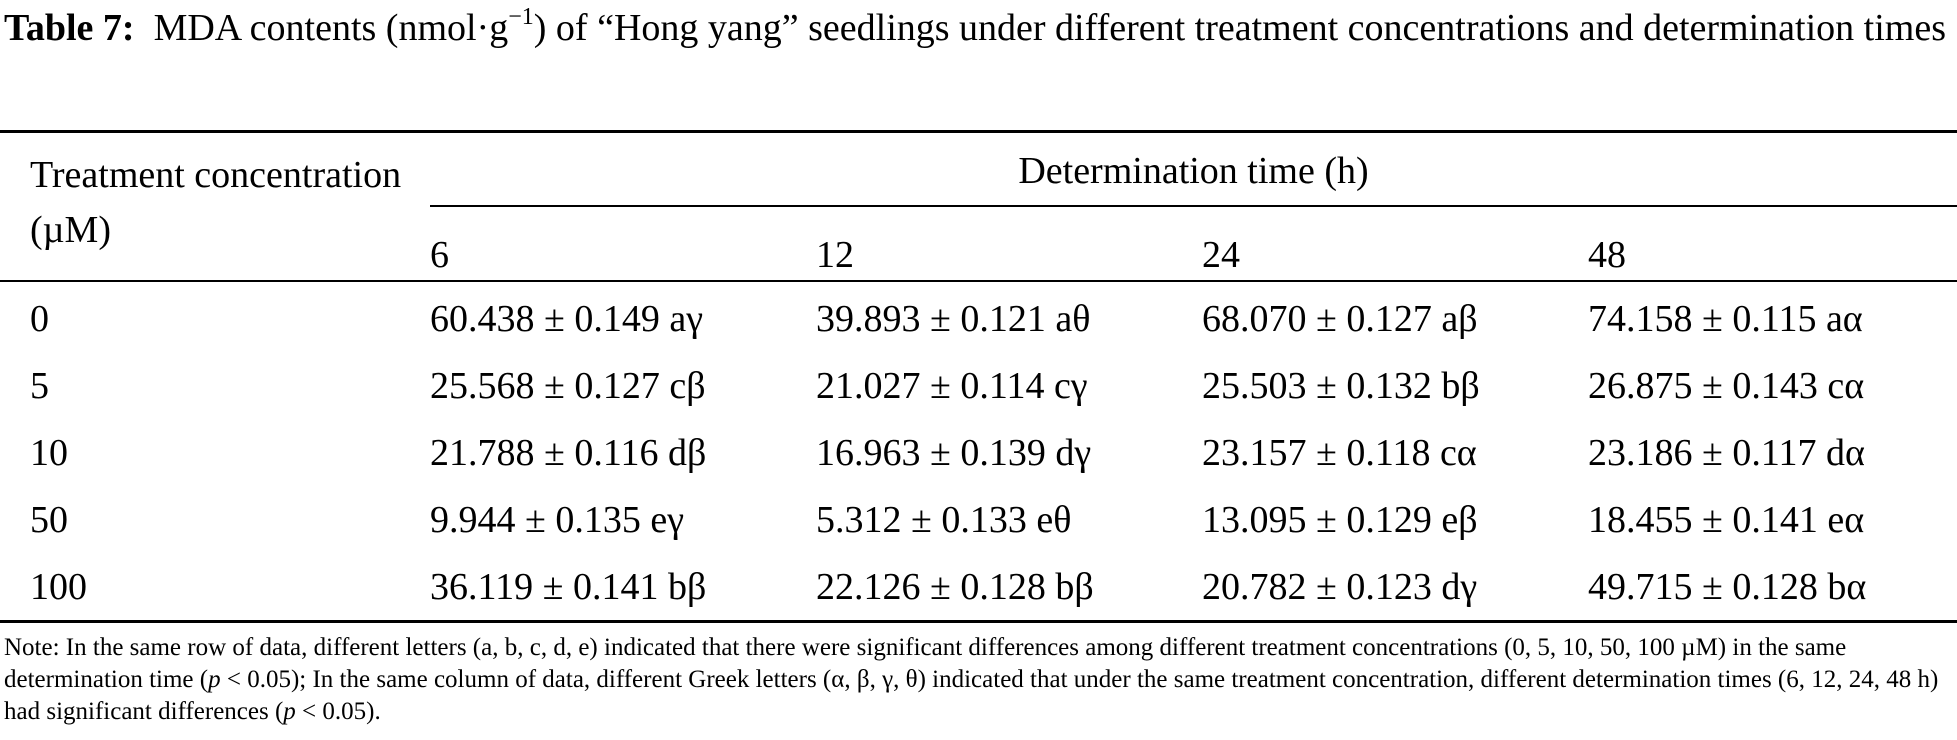  What do you see at coordinates (214, 679) in the screenshot?
I see `note-p-italic-1: p` at bounding box center [214, 679].